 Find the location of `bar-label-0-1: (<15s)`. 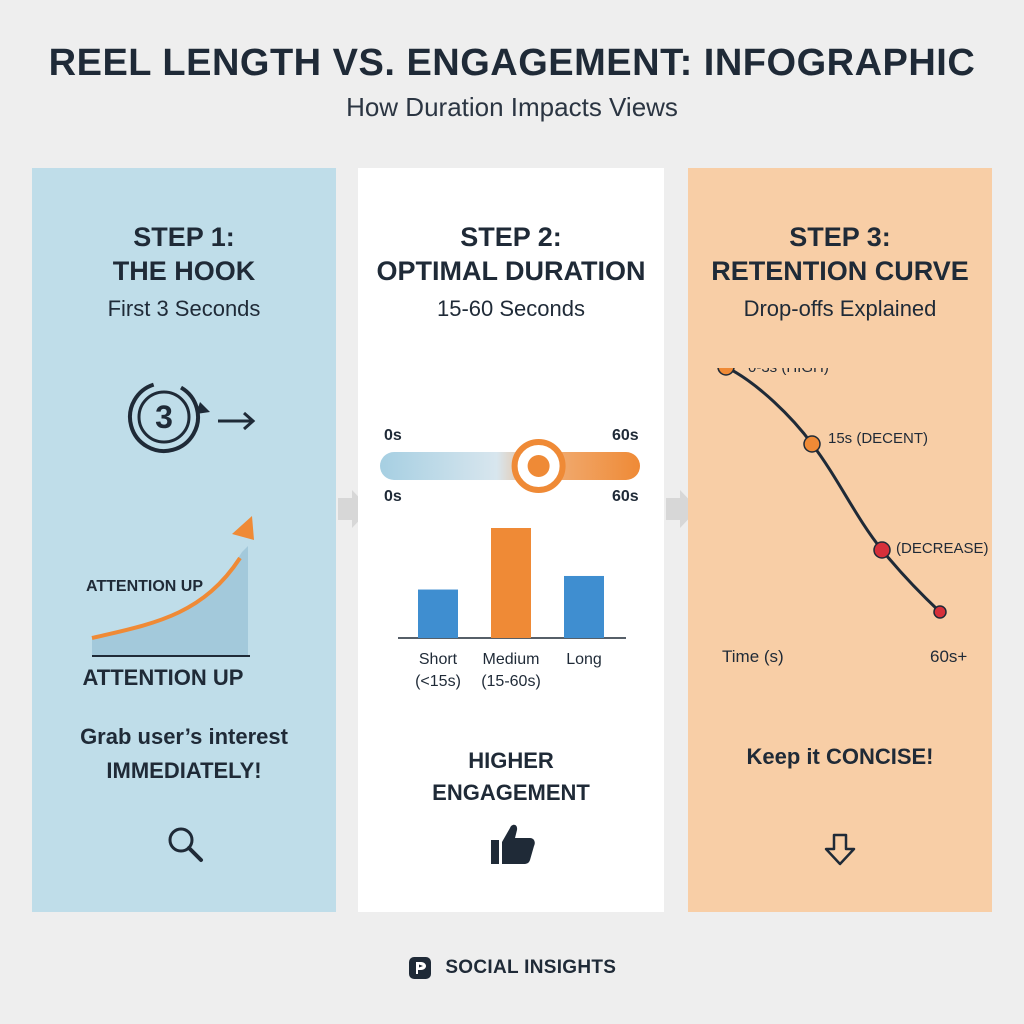

bar-label-0-1: (<15s) is located at coordinates (438, 681).